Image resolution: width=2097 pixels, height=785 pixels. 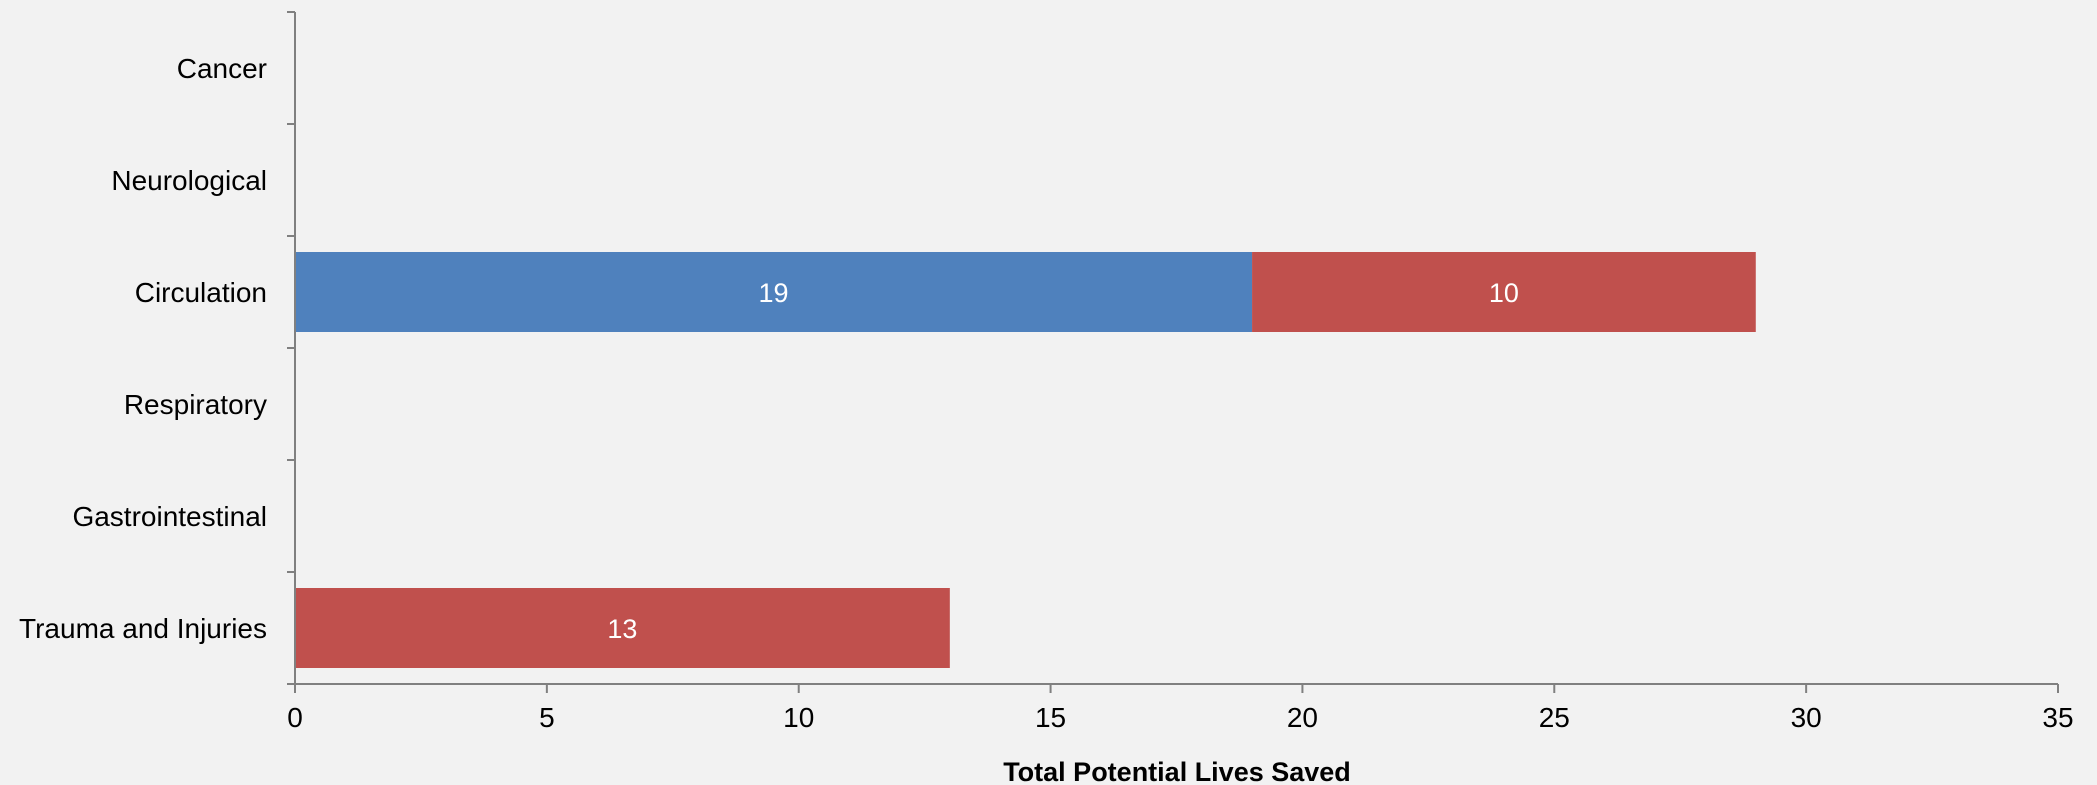 I want to click on bar-circulation-s1, so click(x=774, y=292).